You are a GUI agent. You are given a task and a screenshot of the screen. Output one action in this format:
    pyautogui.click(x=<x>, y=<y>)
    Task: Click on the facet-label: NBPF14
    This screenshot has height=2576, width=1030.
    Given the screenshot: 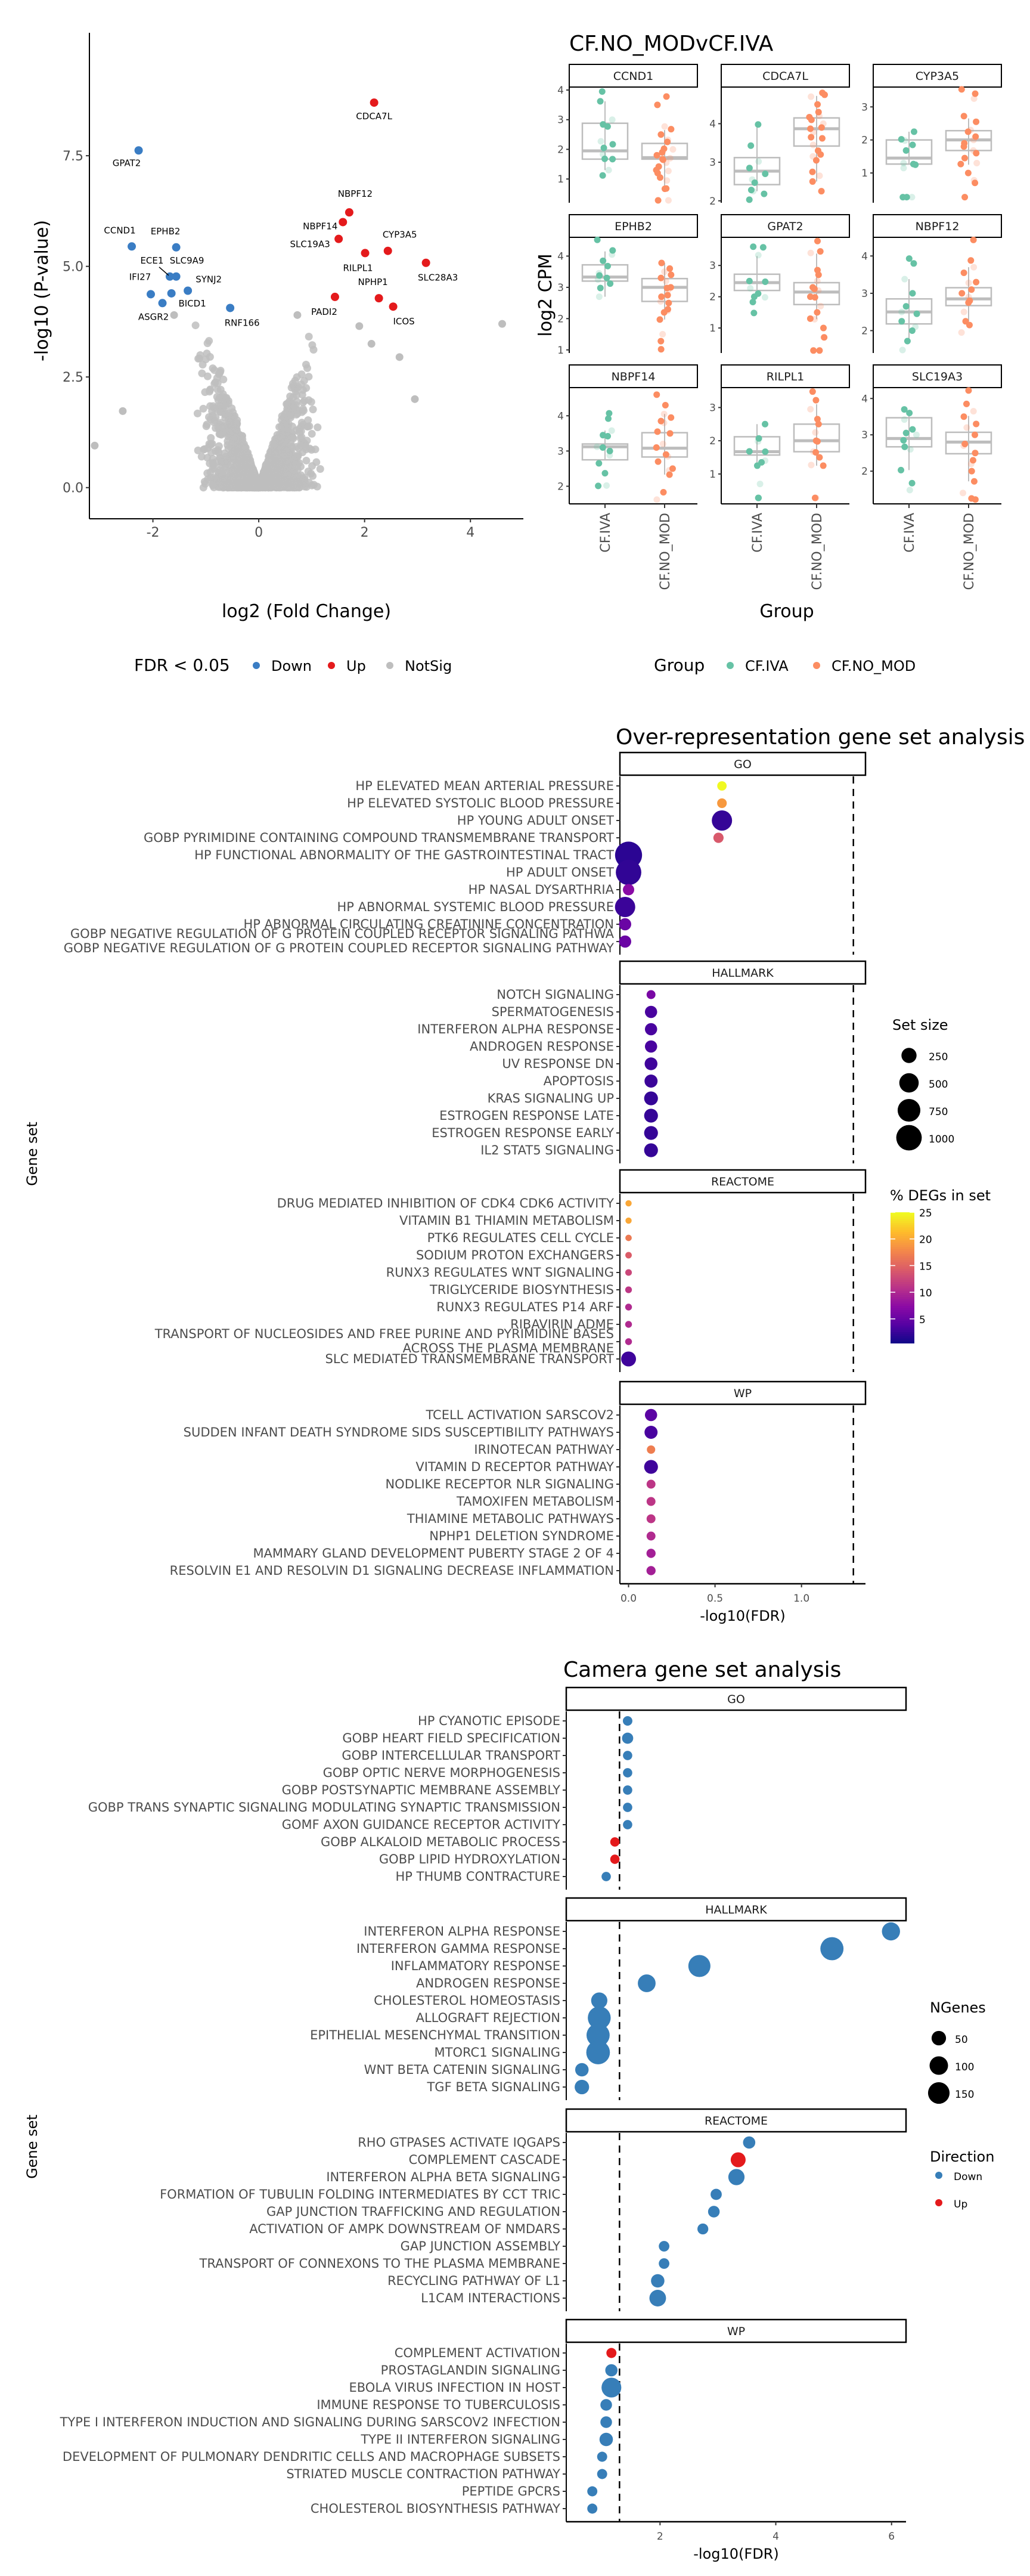 What is the action you would take?
    pyautogui.click(x=634, y=376)
    